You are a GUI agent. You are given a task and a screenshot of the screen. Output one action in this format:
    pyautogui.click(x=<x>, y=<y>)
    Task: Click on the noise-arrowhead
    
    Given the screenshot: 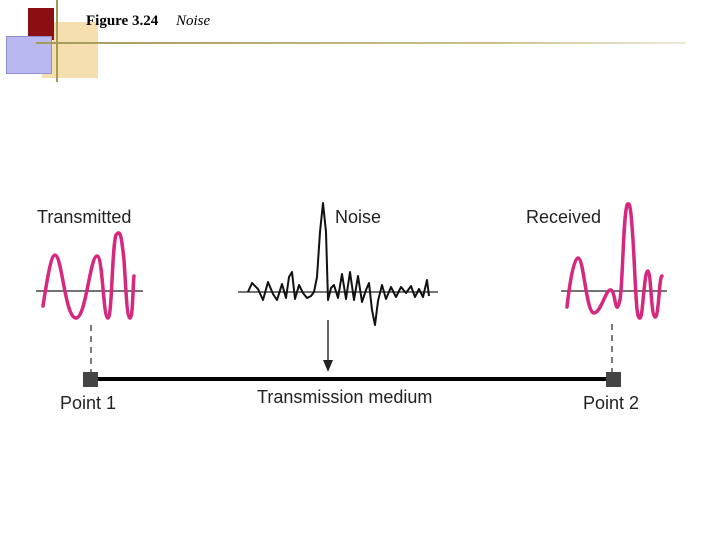 What is the action you would take?
    pyautogui.click(x=328, y=366)
    